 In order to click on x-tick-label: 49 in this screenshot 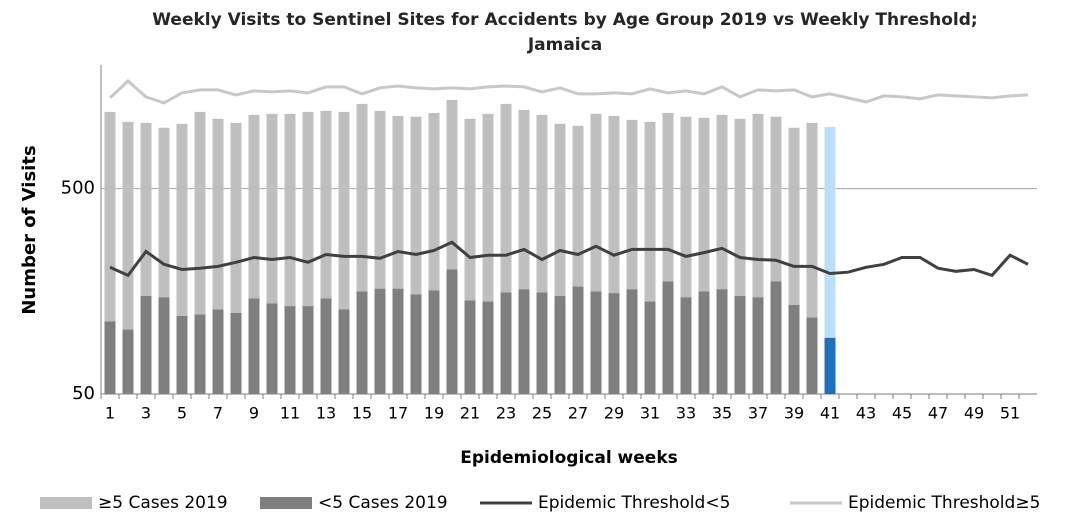, I will do `click(974, 413)`.